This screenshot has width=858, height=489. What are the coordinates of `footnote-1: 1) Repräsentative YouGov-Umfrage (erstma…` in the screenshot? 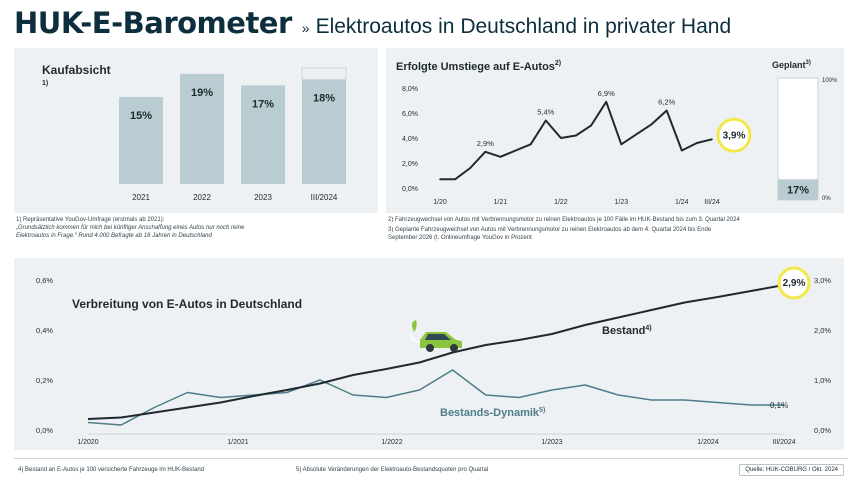 It's located at (198, 228).